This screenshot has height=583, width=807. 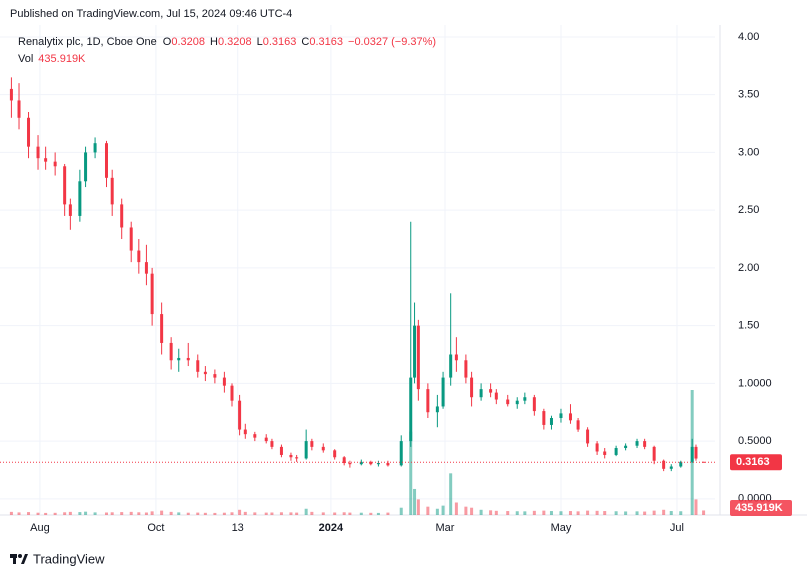 I want to click on last-volume-box, so click(x=761, y=508).